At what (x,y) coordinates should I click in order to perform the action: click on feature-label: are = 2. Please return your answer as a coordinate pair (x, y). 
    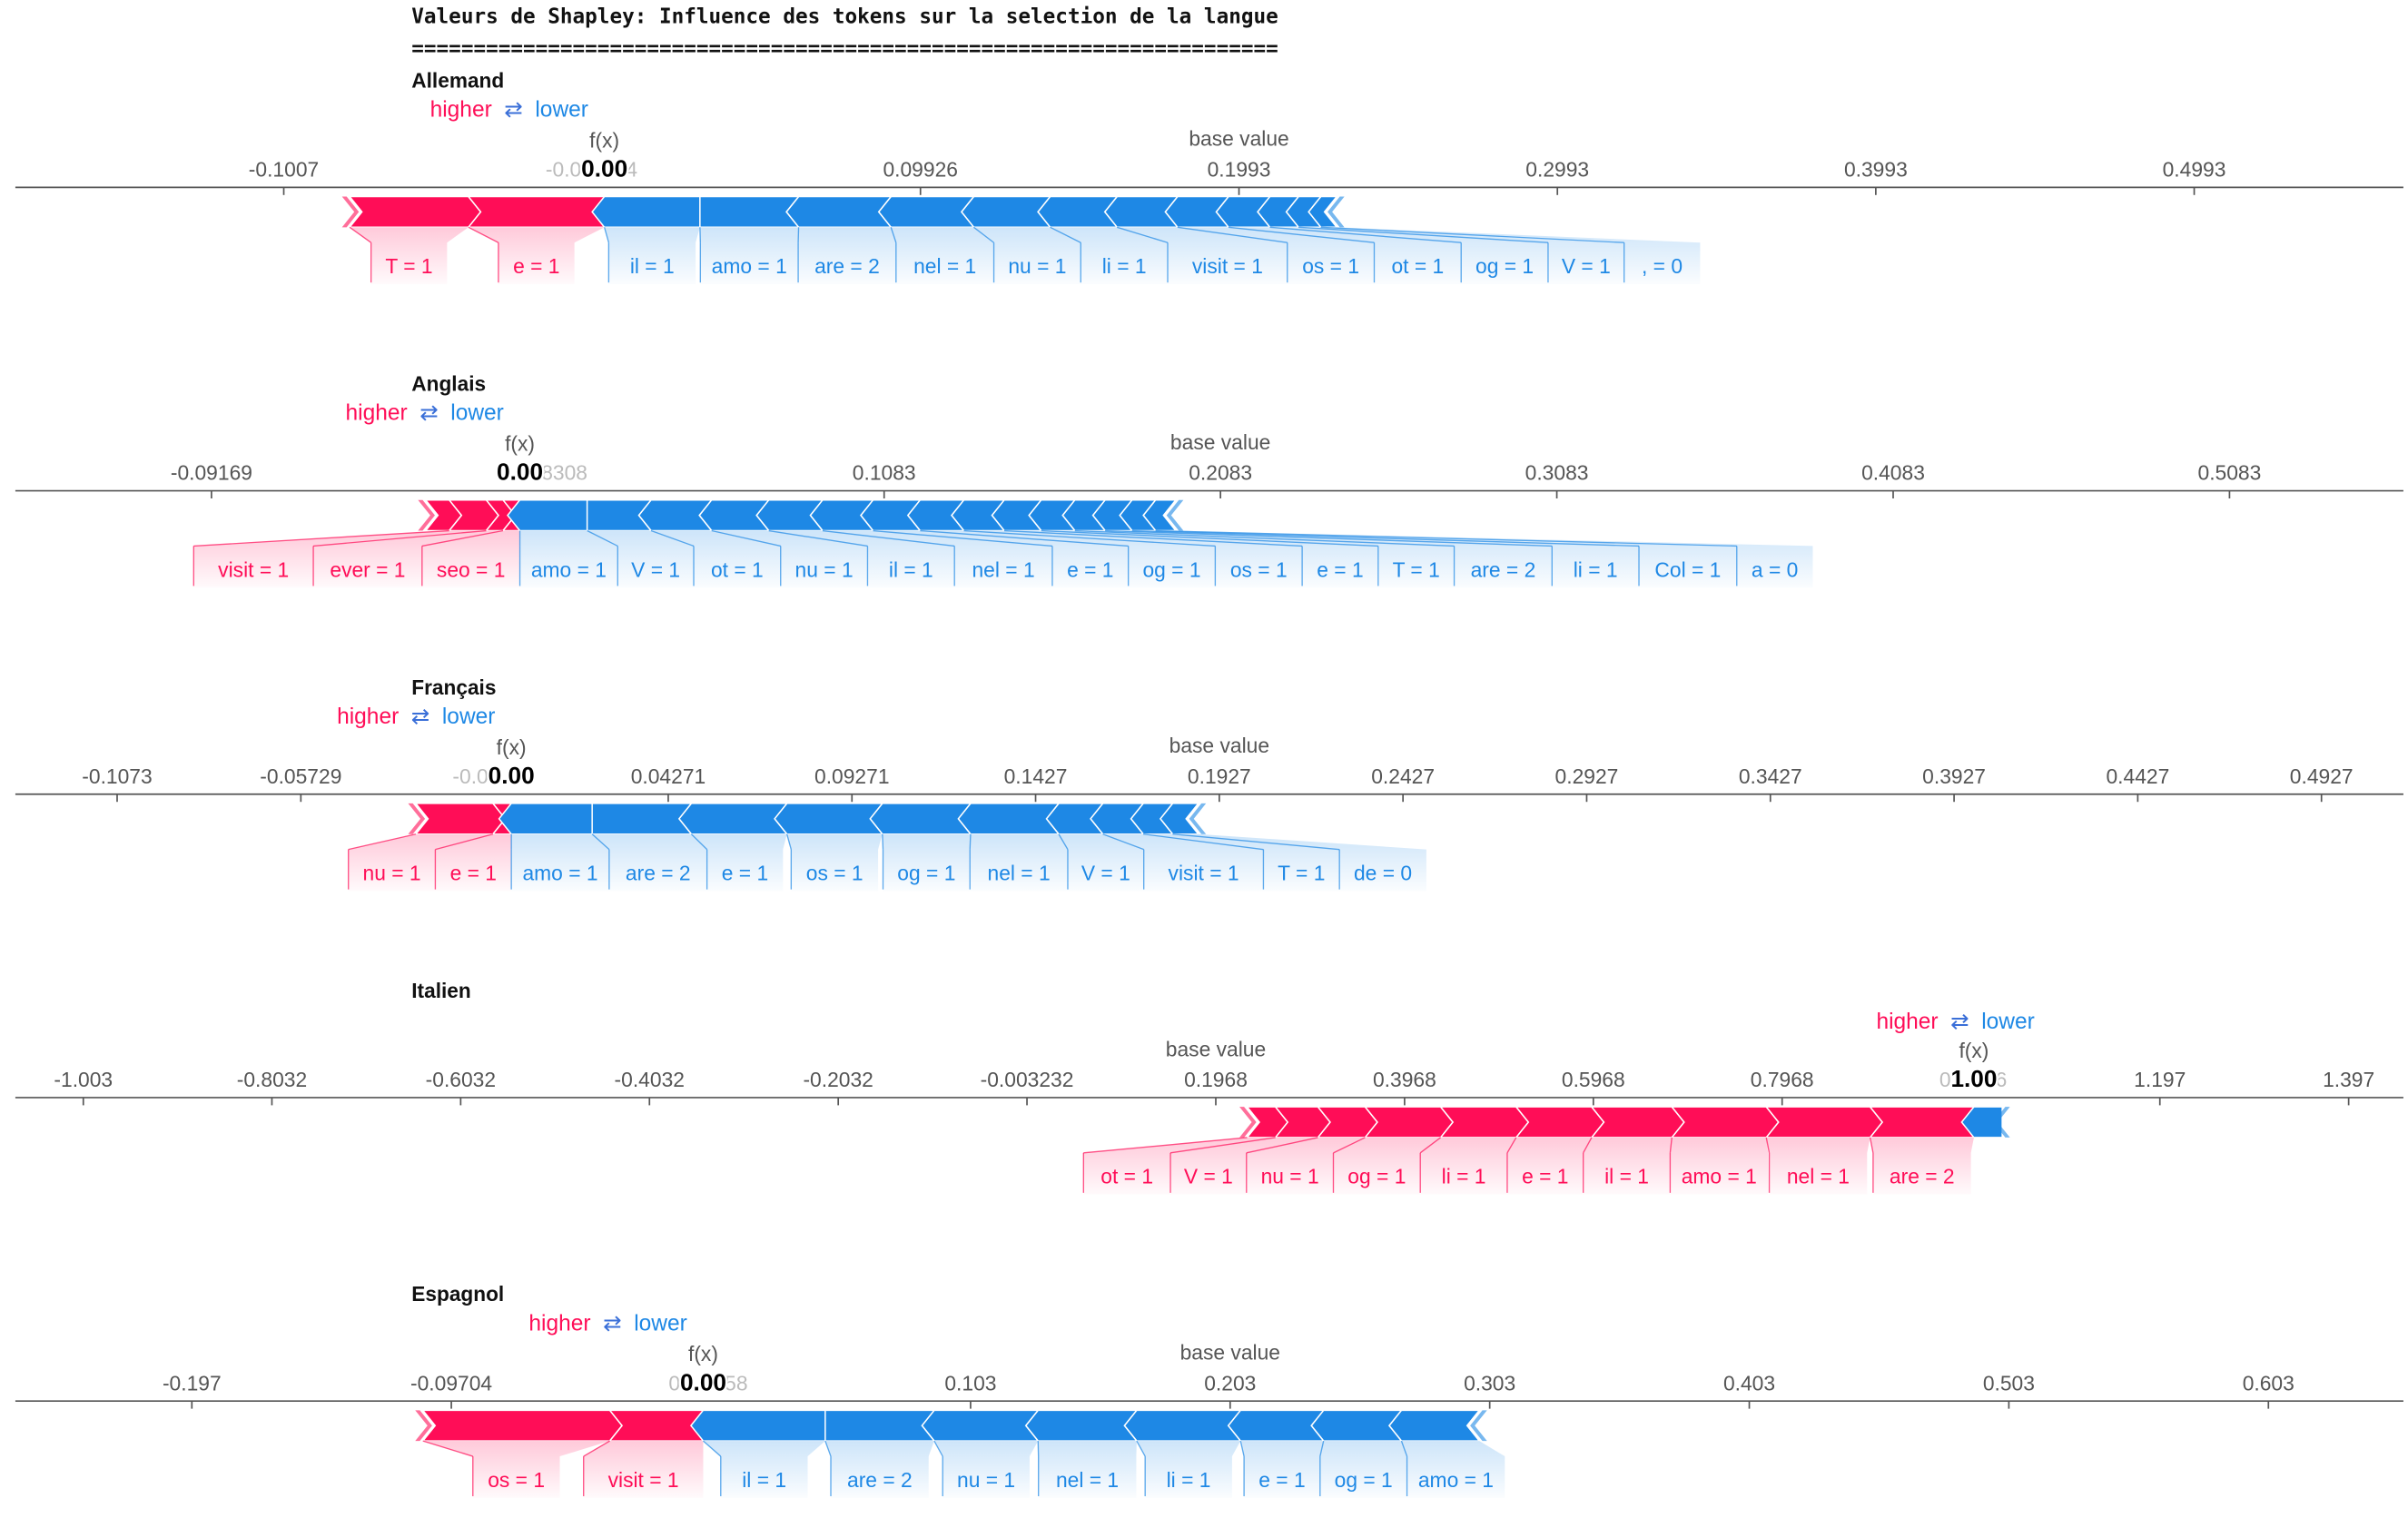
    Looking at the image, I should click on (880, 1480).